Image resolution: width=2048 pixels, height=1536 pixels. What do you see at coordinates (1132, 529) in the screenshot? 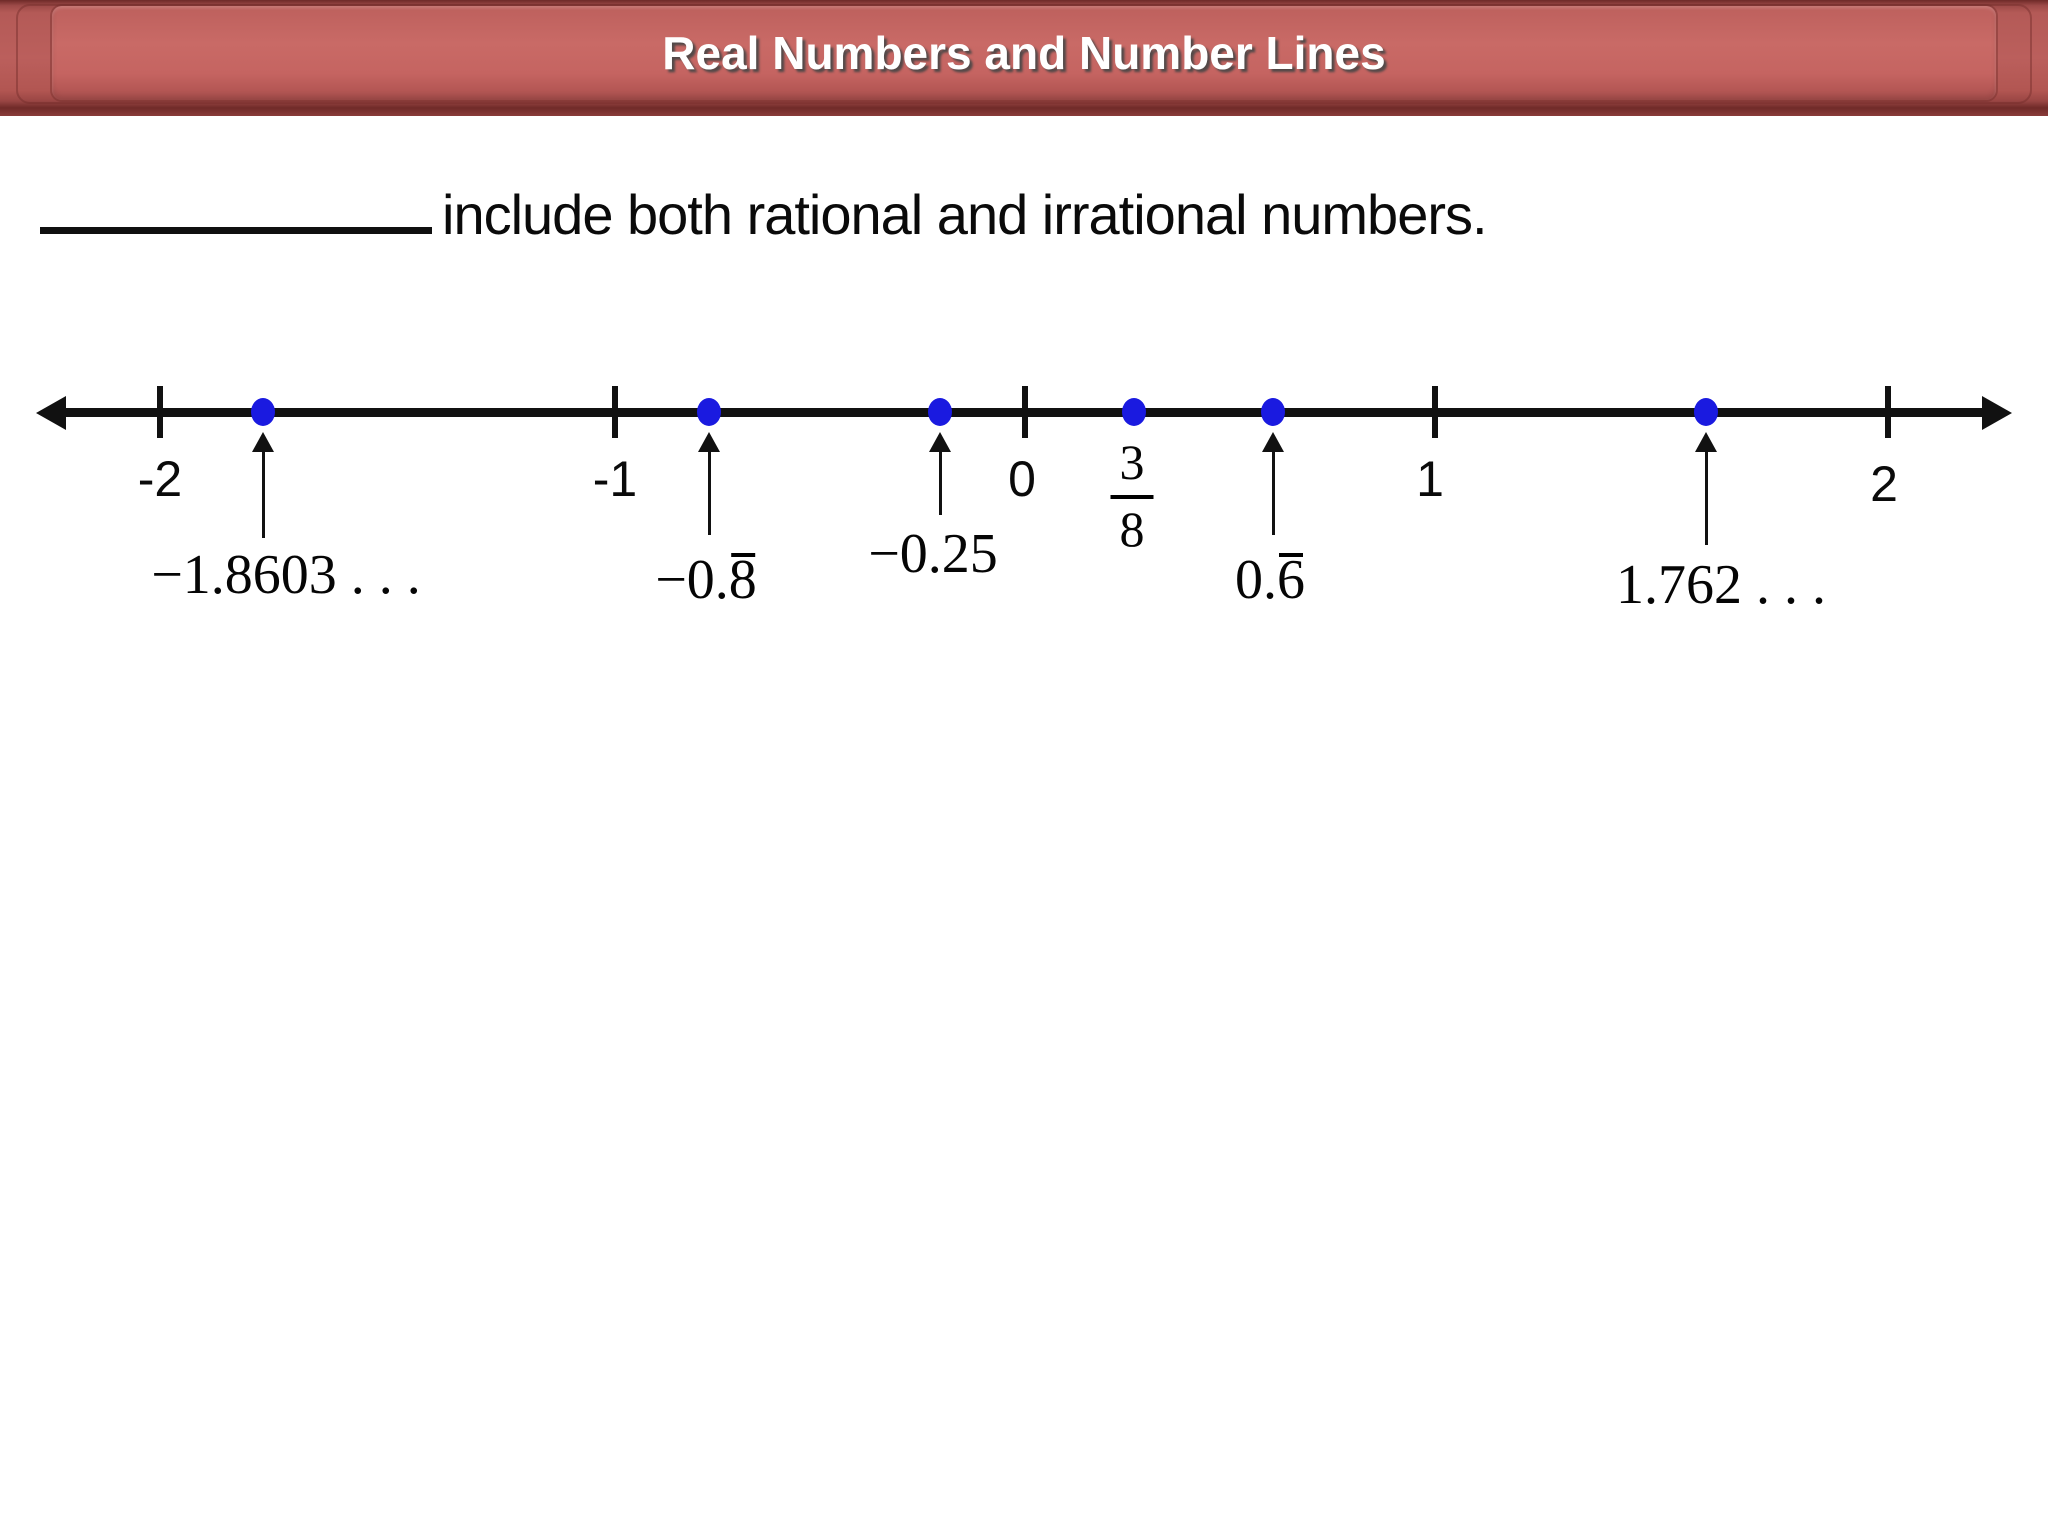
I see `fraction-denominator: 8` at bounding box center [1132, 529].